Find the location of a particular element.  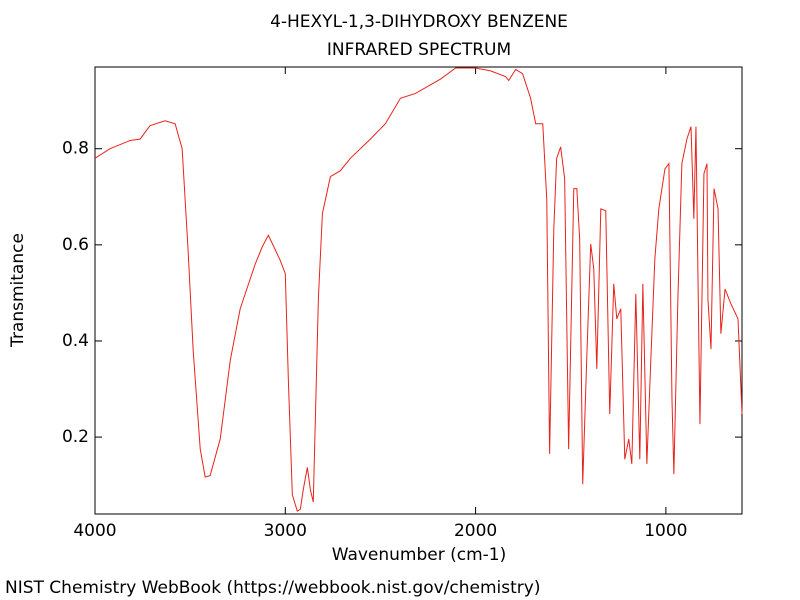

x-tick-label: 2000 is located at coordinates (475, 531).